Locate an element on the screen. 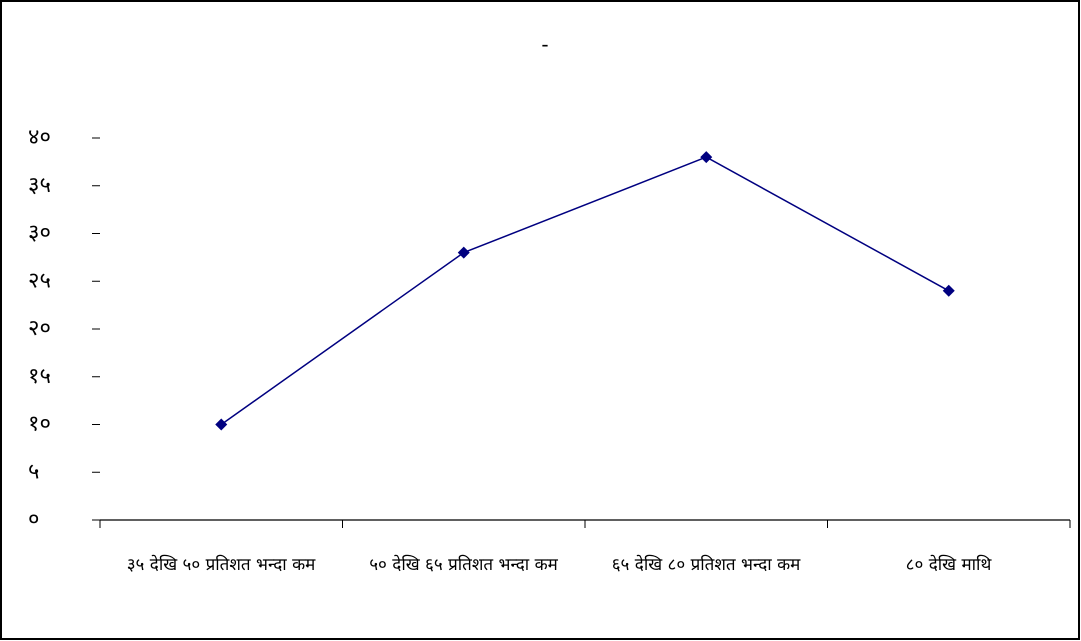  y-tick-label: ४० is located at coordinates (39, 137).